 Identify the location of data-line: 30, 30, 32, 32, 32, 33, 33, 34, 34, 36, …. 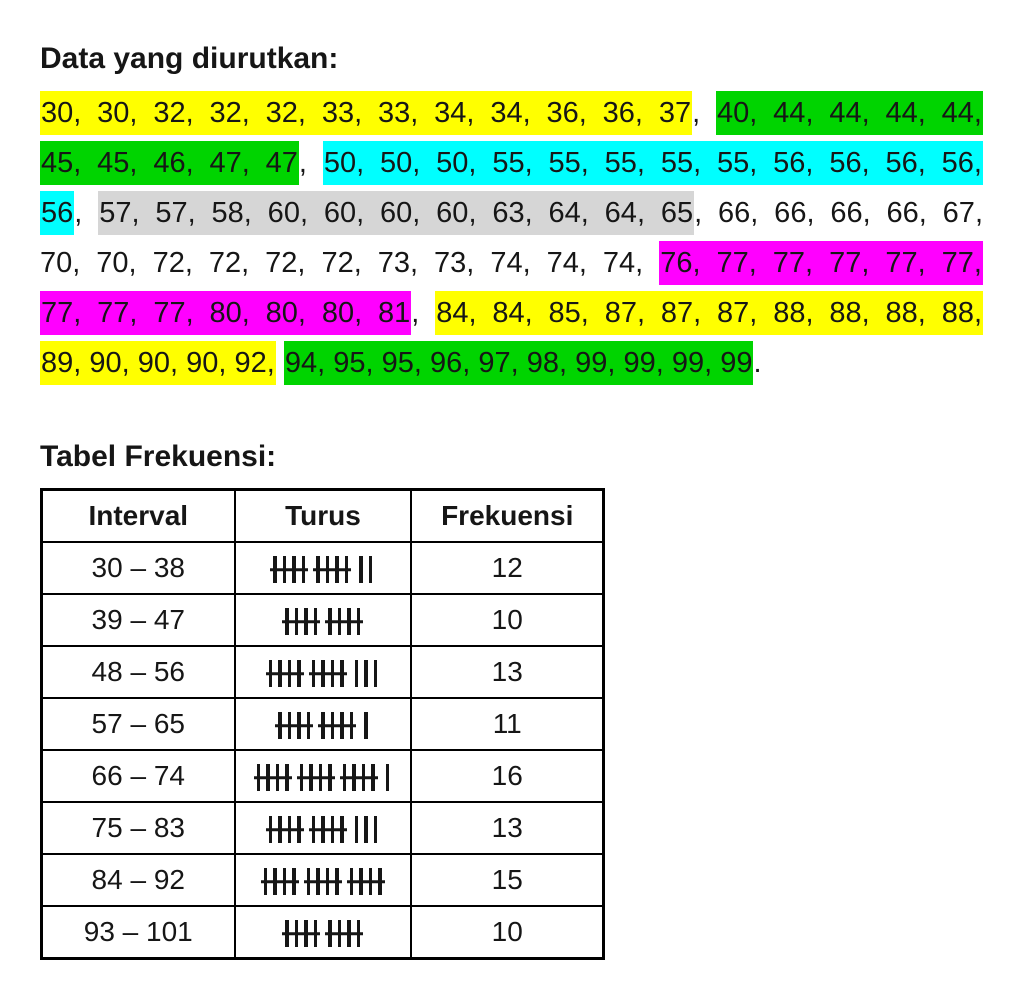
(511, 113).